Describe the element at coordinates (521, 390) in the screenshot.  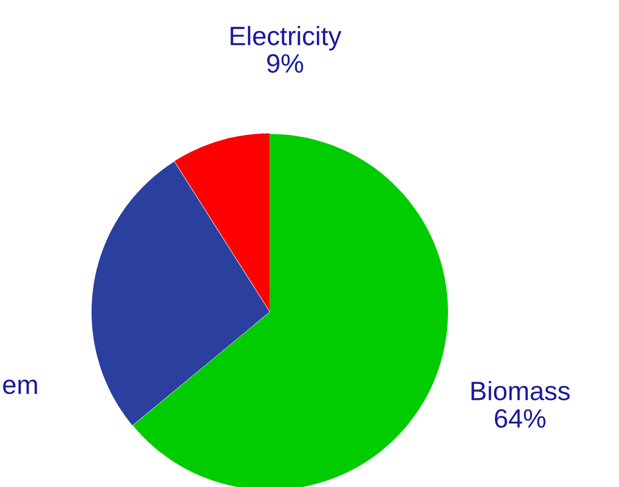
I see `slice-label: Biomass` at that location.